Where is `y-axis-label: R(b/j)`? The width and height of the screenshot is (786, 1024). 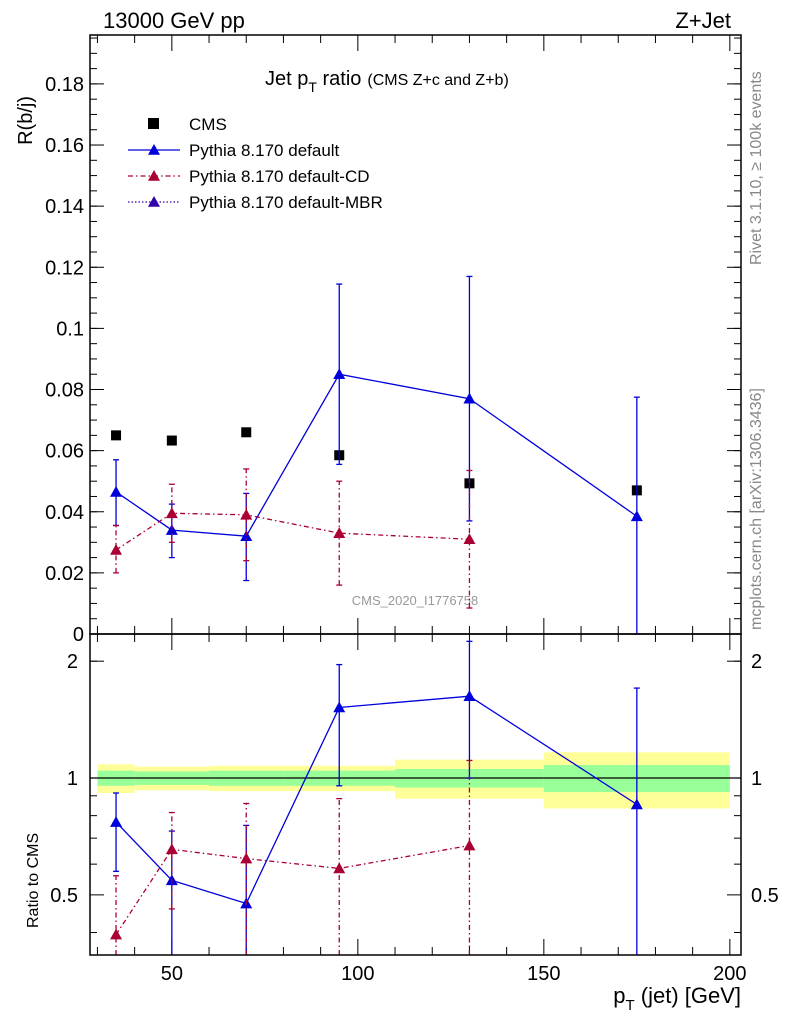 y-axis-label: R(b/j) is located at coordinates (26, 120).